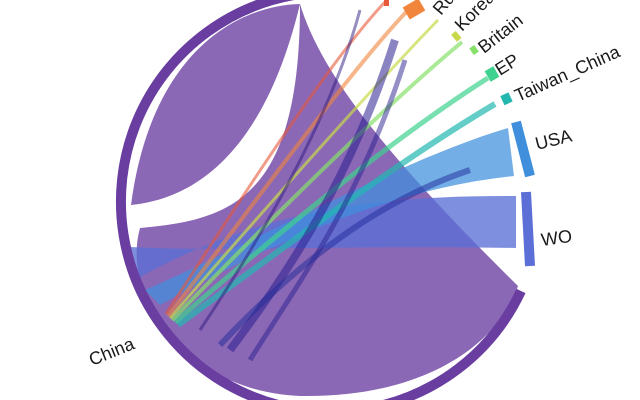 This screenshot has width=640, height=400. I want to click on arc-usa, so click(523, 149).